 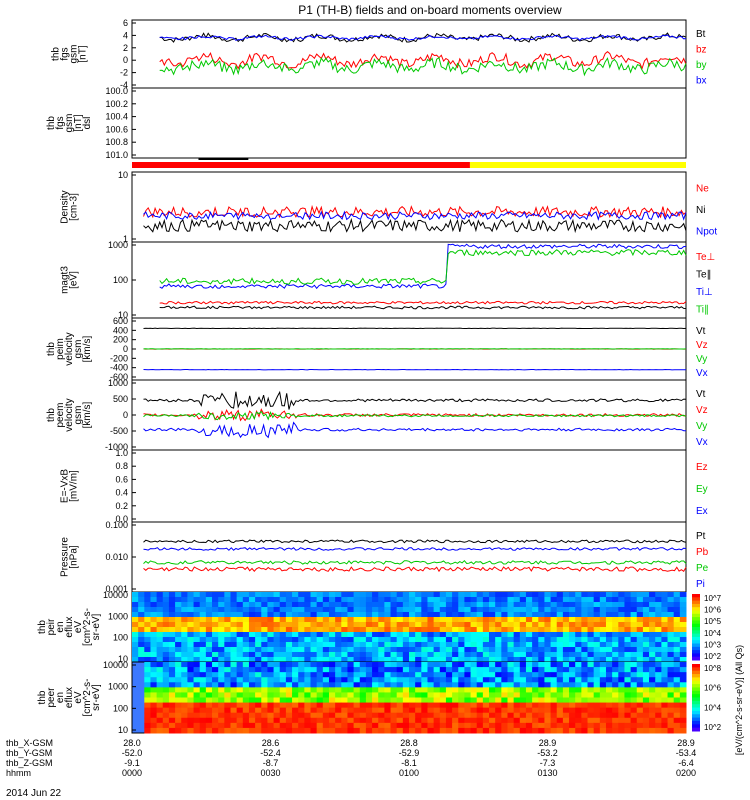 What do you see at coordinates (409, 773) in the screenshot?
I see `axis-row-value: 0100` at bounding box center [409, 773].